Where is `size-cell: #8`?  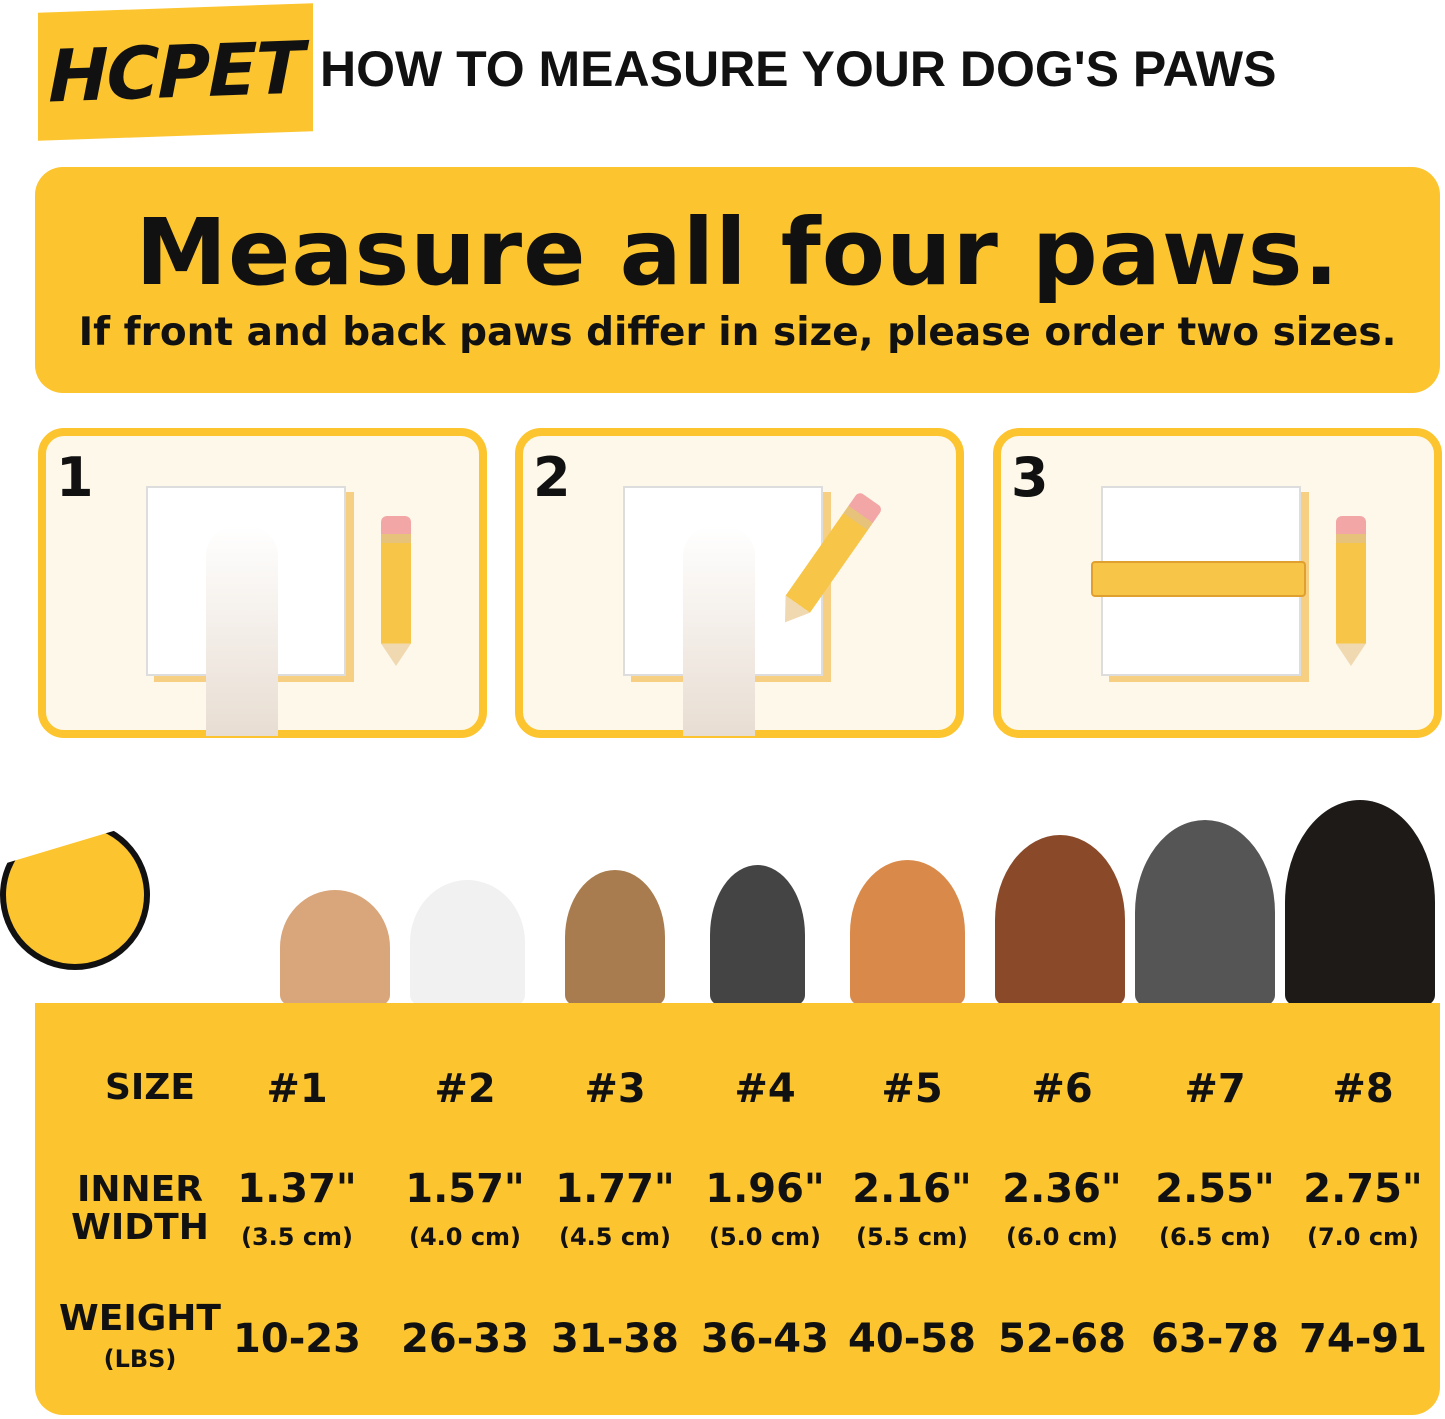
size-cell: #8 is located at coordinates (1363, 1089).